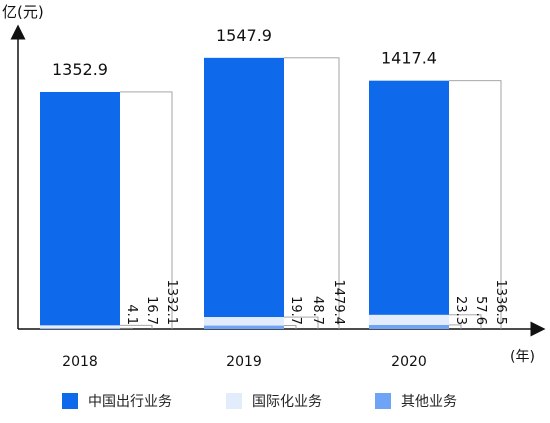 Image resolution: width=550 pixels, height=423 pixels. I want to click on legend-label: 其他业务, so click(429, 402).